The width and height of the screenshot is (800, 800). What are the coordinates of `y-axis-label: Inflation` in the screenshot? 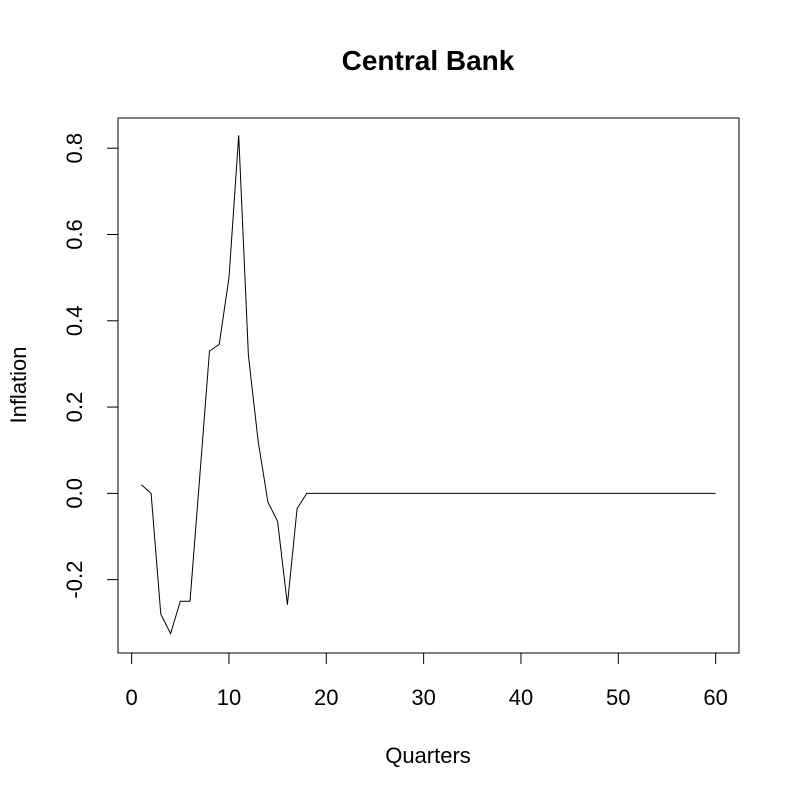 It's located at (18, 384).